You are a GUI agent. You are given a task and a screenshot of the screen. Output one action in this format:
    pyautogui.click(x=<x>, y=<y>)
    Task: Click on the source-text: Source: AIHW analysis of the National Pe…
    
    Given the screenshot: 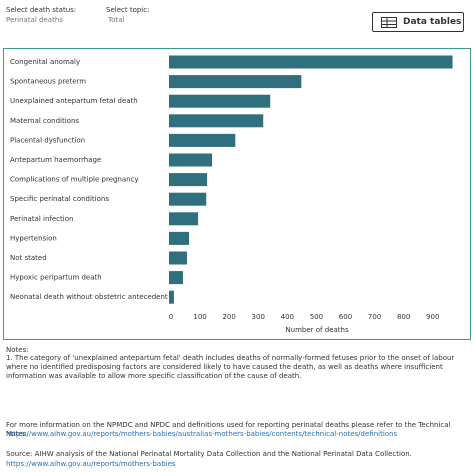 What is the action you would take?
    pyautogui.click(x=209, y=454)
    